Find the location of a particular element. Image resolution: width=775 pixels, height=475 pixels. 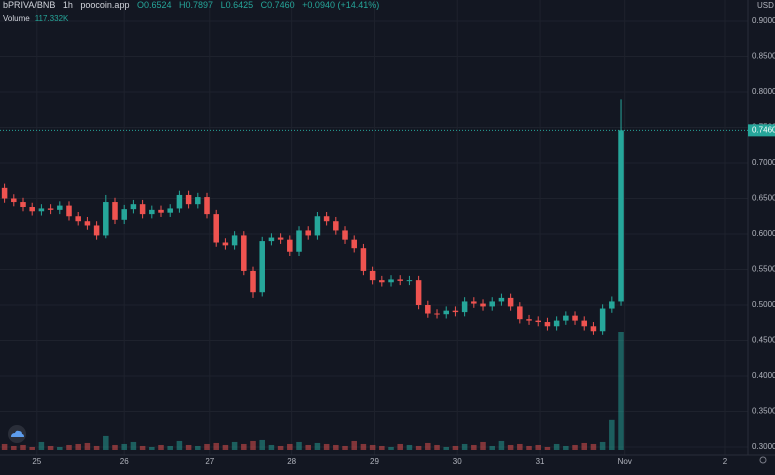

price-axis-bg is located at coordinates (761, 237).